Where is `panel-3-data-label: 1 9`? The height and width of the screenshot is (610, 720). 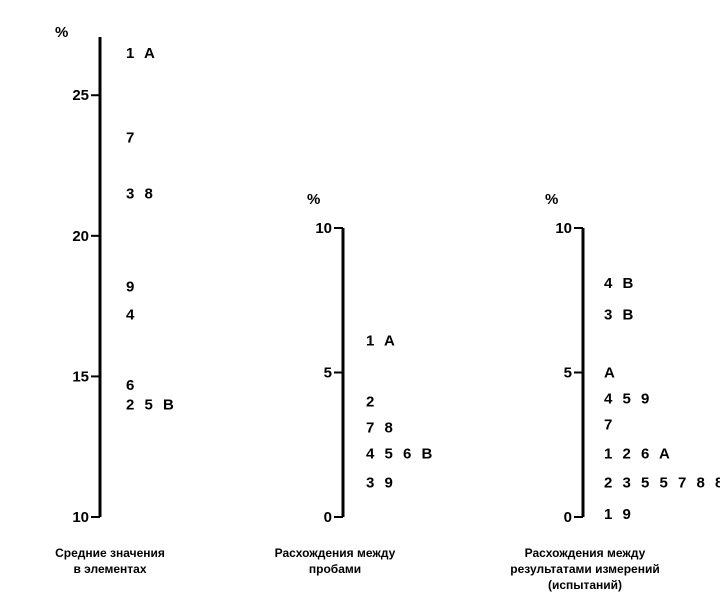
panel-3-data-label: 1 9 is located at coordinates (619, 514).